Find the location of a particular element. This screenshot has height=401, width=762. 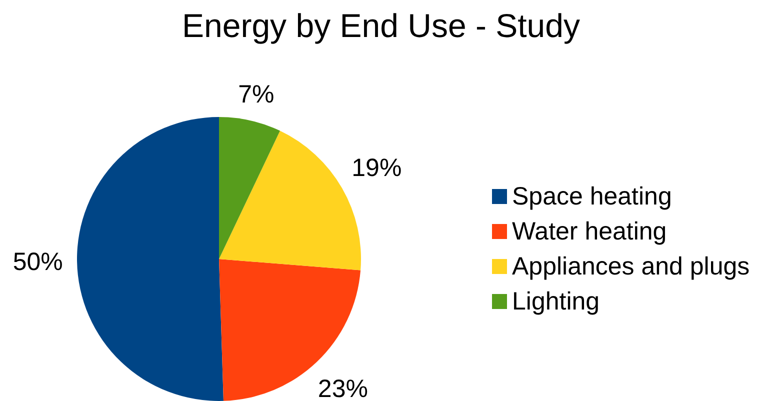

legend-label: Space heating is located at coordinates (592, 196).